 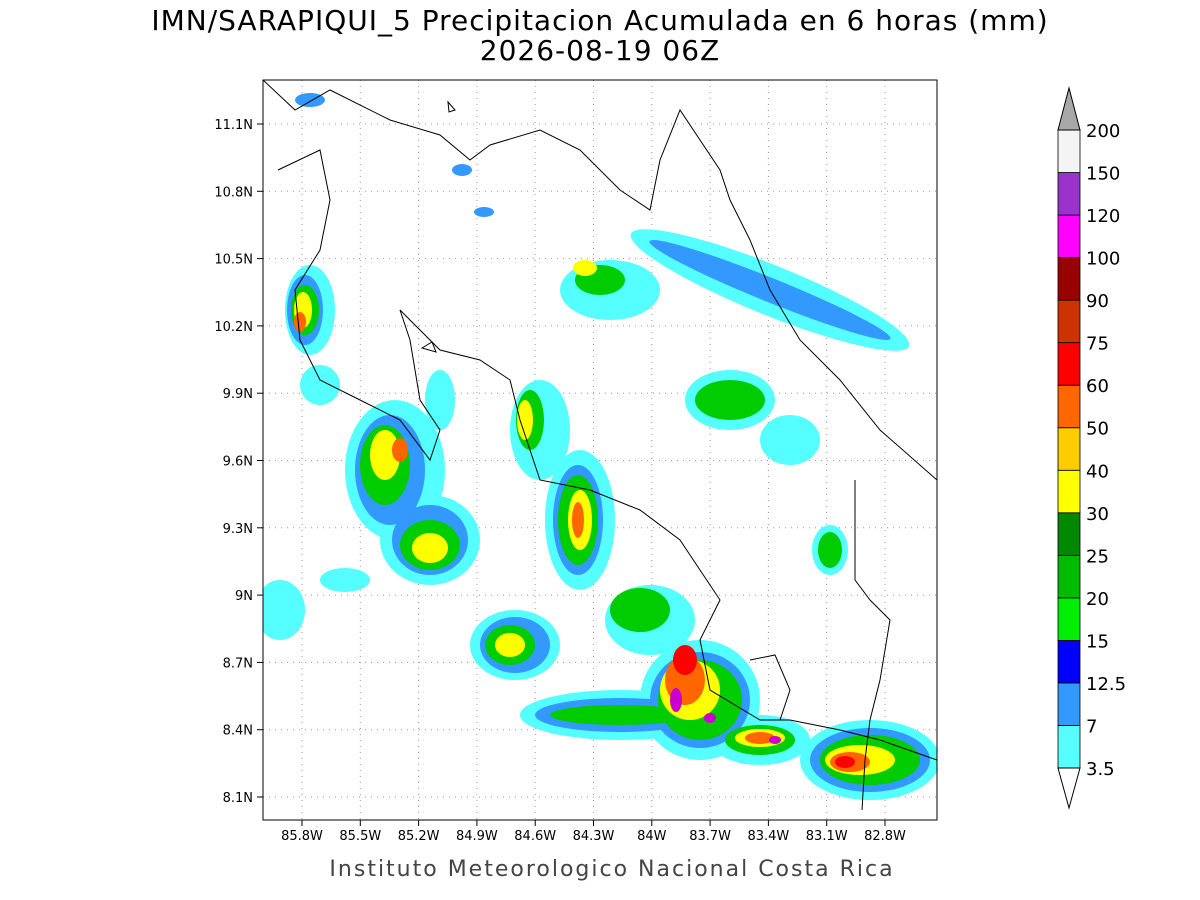 What do you see at coordinates (1097, 641) in the screenshot?
I see `colorbar-label: 15` at bounding box center [1097, 641].